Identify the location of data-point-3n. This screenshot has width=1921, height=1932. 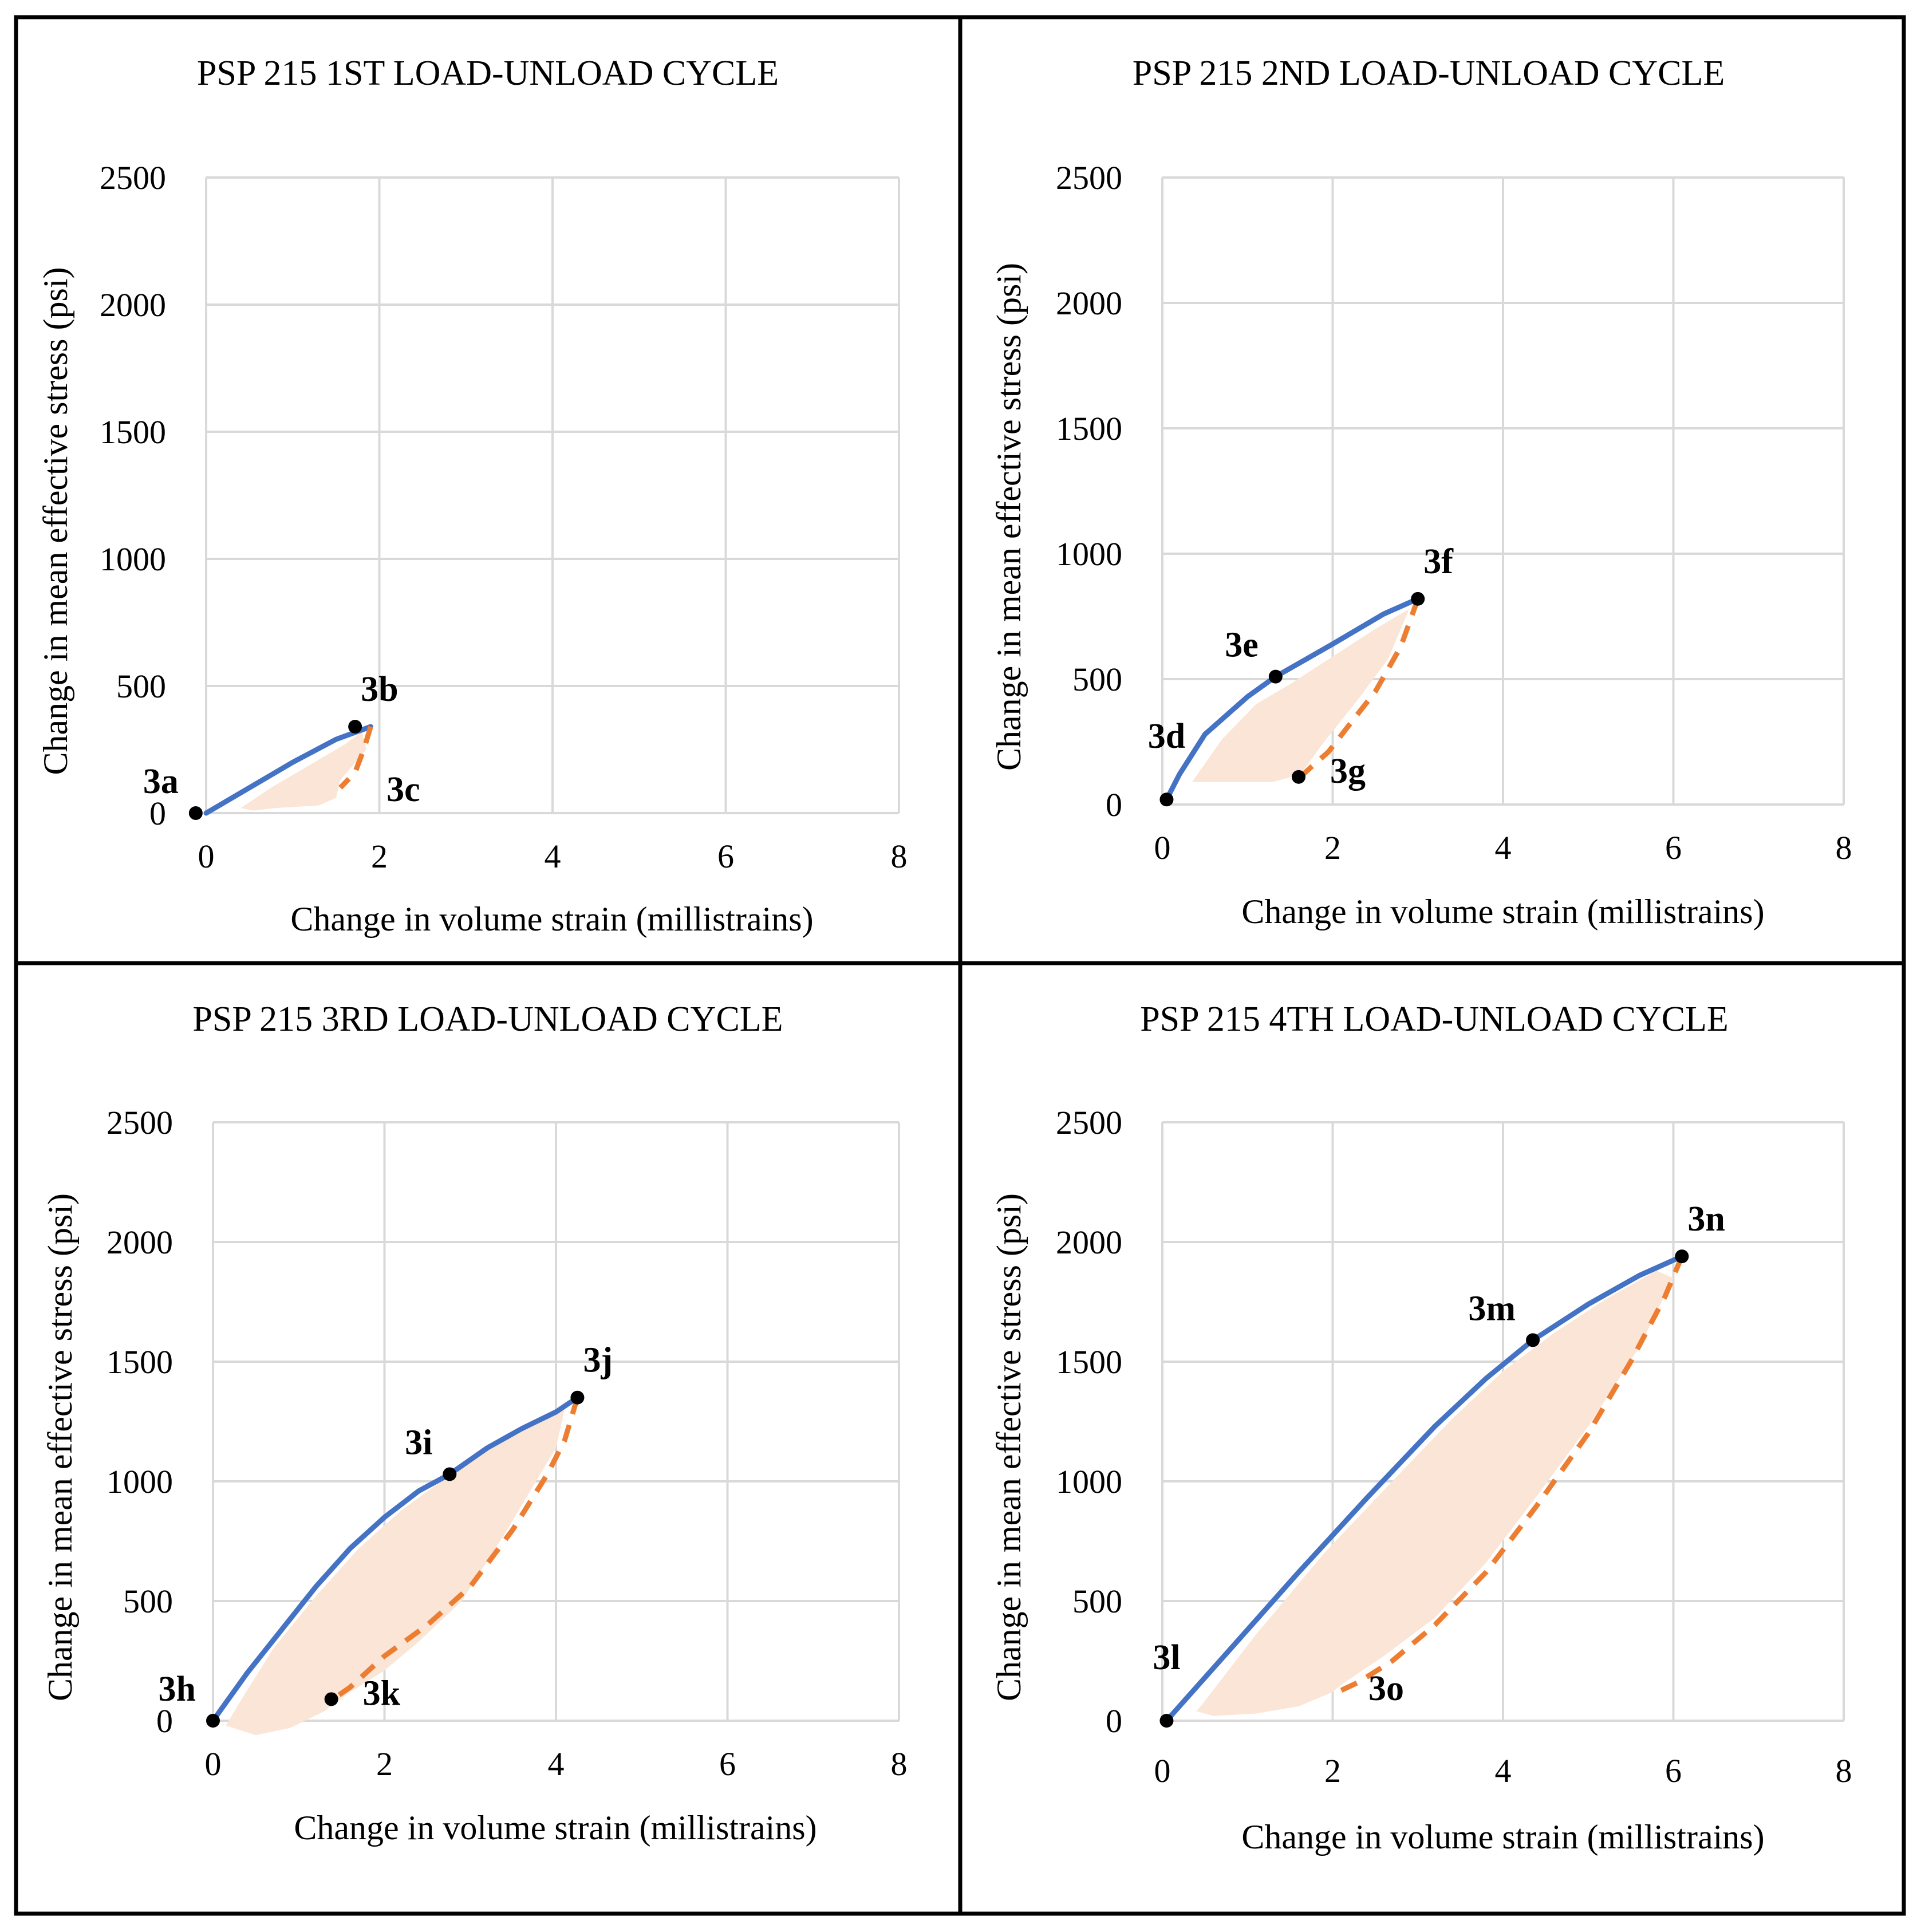
(1682, 1256).